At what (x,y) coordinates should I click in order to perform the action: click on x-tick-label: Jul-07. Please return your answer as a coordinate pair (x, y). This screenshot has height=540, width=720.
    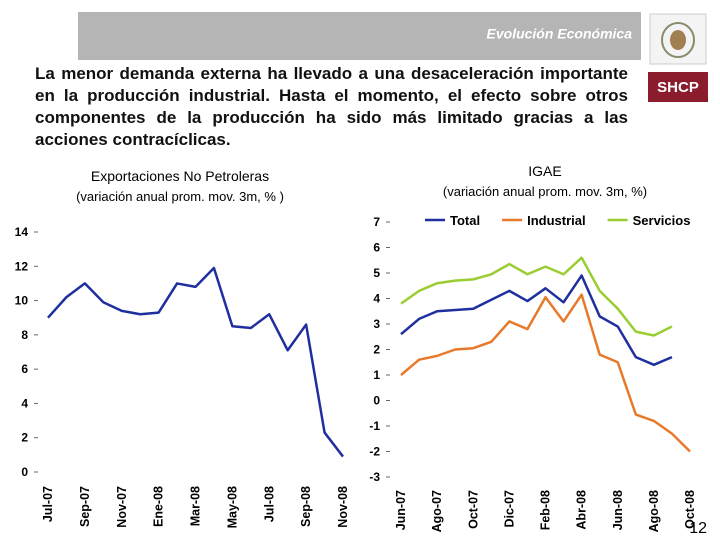
    Looking at the image, I should click on (48, 504).